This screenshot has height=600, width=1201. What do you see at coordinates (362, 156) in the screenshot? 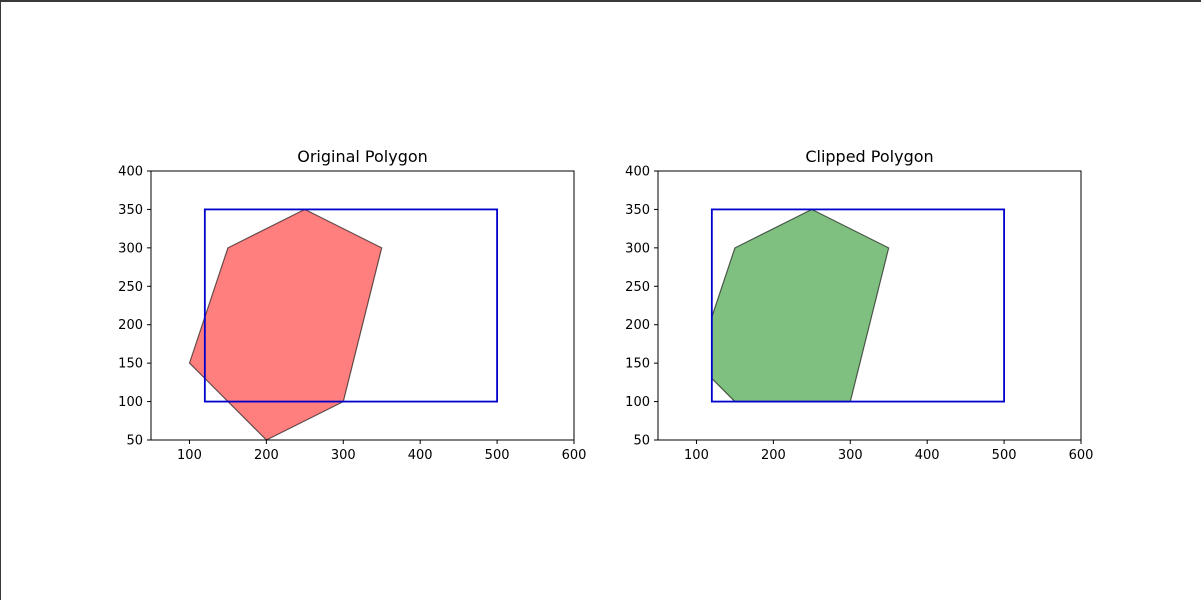
I see `chart-title: Original Polygon` at bounding box center [362, 156].